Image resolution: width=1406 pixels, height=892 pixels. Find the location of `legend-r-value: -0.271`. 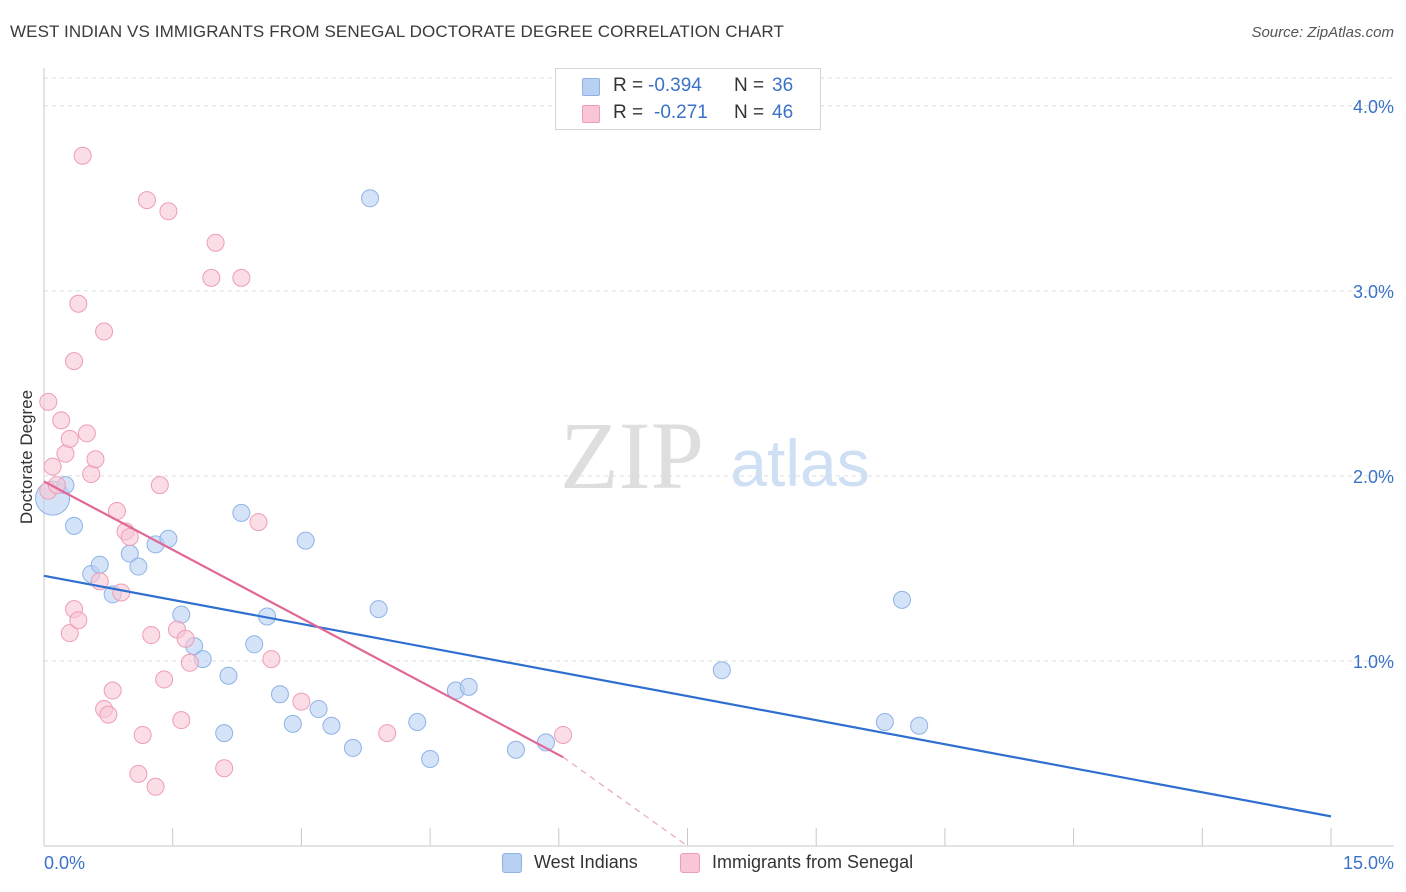

legend-r-value: -0.271 is located at coordinates (681, 112).